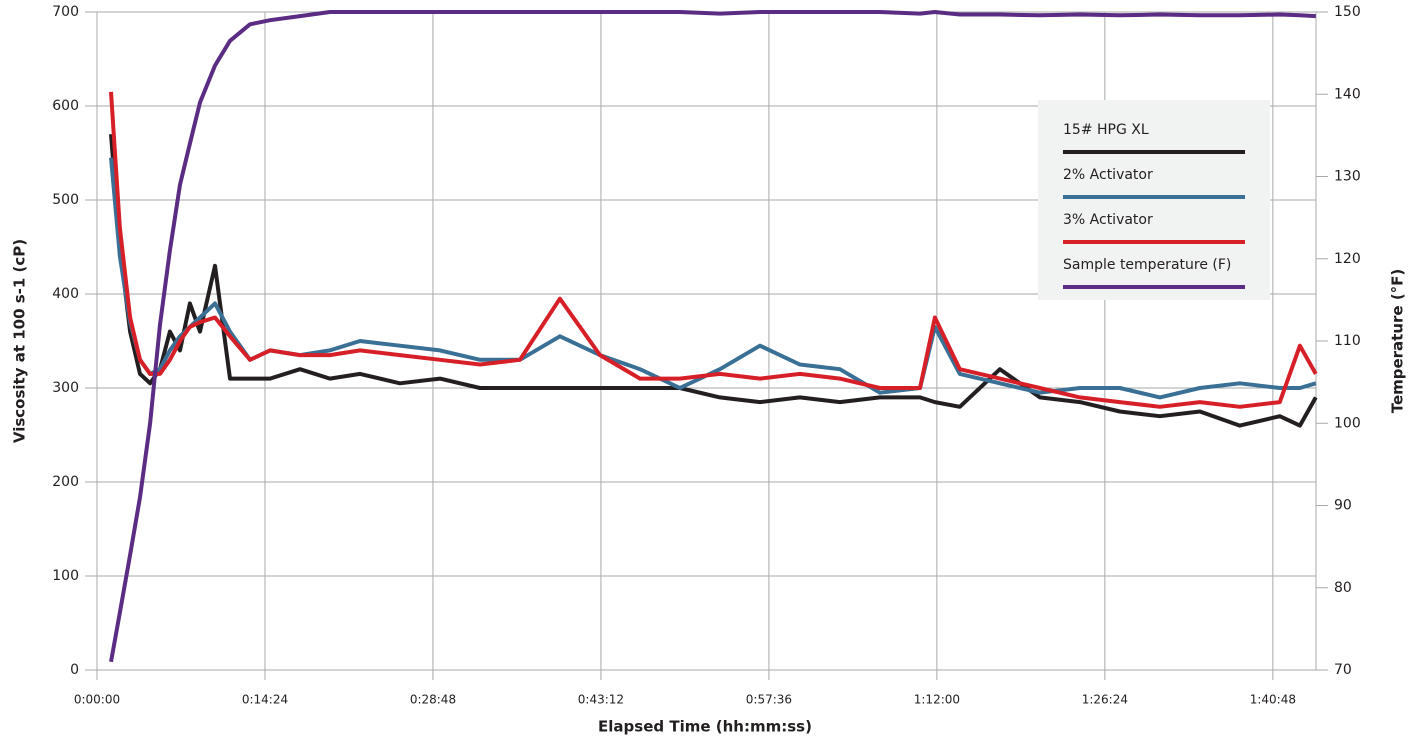 Image resolution: width=1419 pixels, height=744 pixels. I want to click on x-tick-label: 0:57:36, so click(769, 700).